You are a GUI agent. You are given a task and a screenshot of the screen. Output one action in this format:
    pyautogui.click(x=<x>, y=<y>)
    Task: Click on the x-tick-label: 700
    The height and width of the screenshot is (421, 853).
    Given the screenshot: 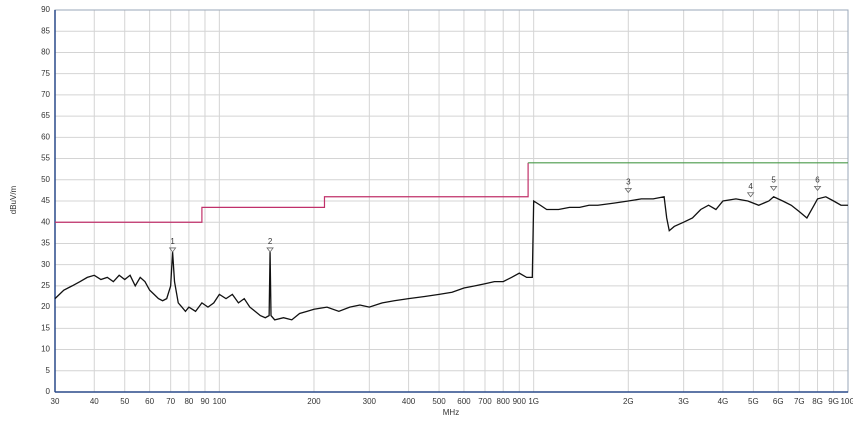 What is the action you would take?
    pyautogui.click(x=485, y=401)
    